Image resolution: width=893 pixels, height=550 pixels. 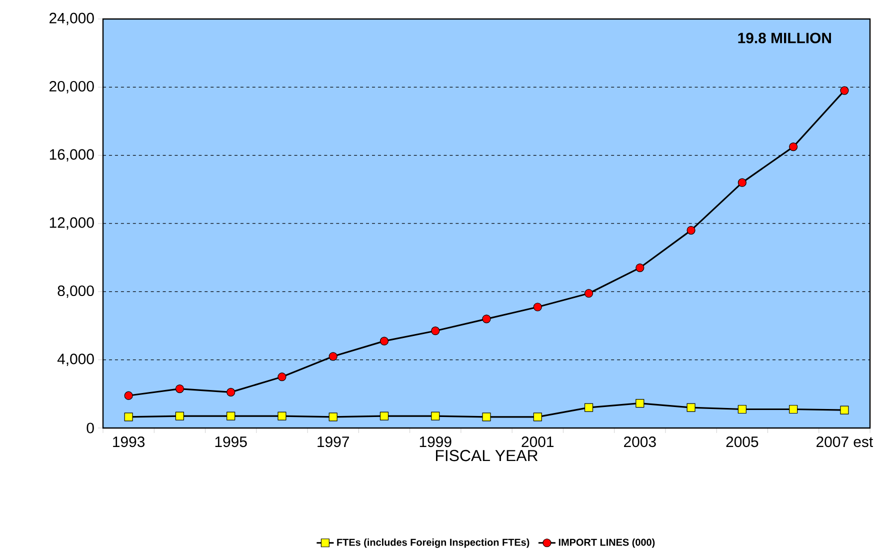 What do you see at coordinates (90, 428) in the screenshot?
I see `y-tick-label: 0` at bounding box center [90, 428].